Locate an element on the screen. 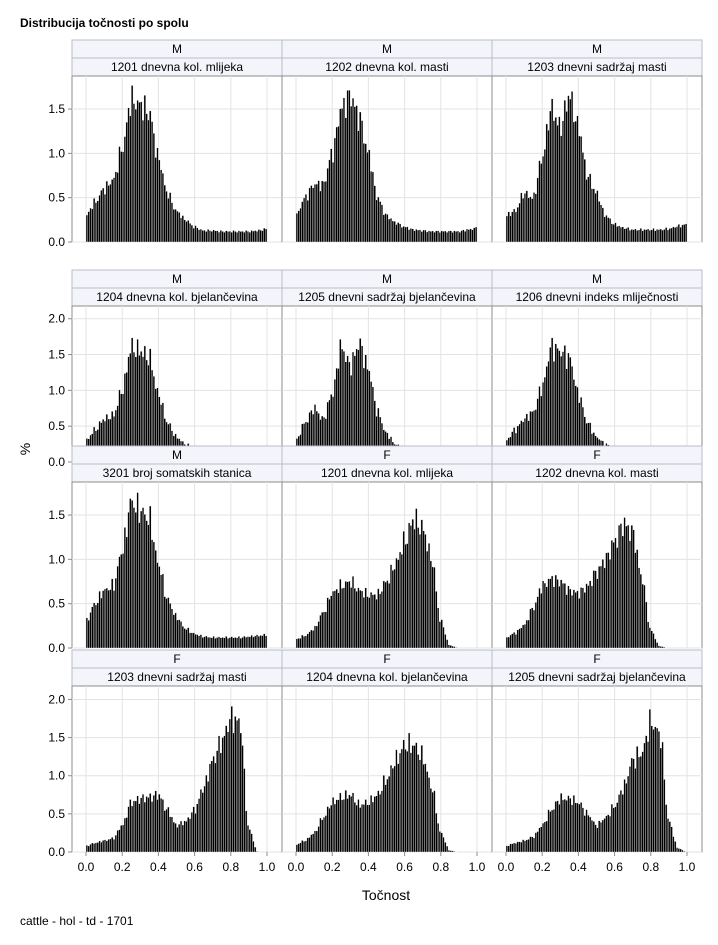  y-tick-label: 1.0 is located at coordinates (56, 776).